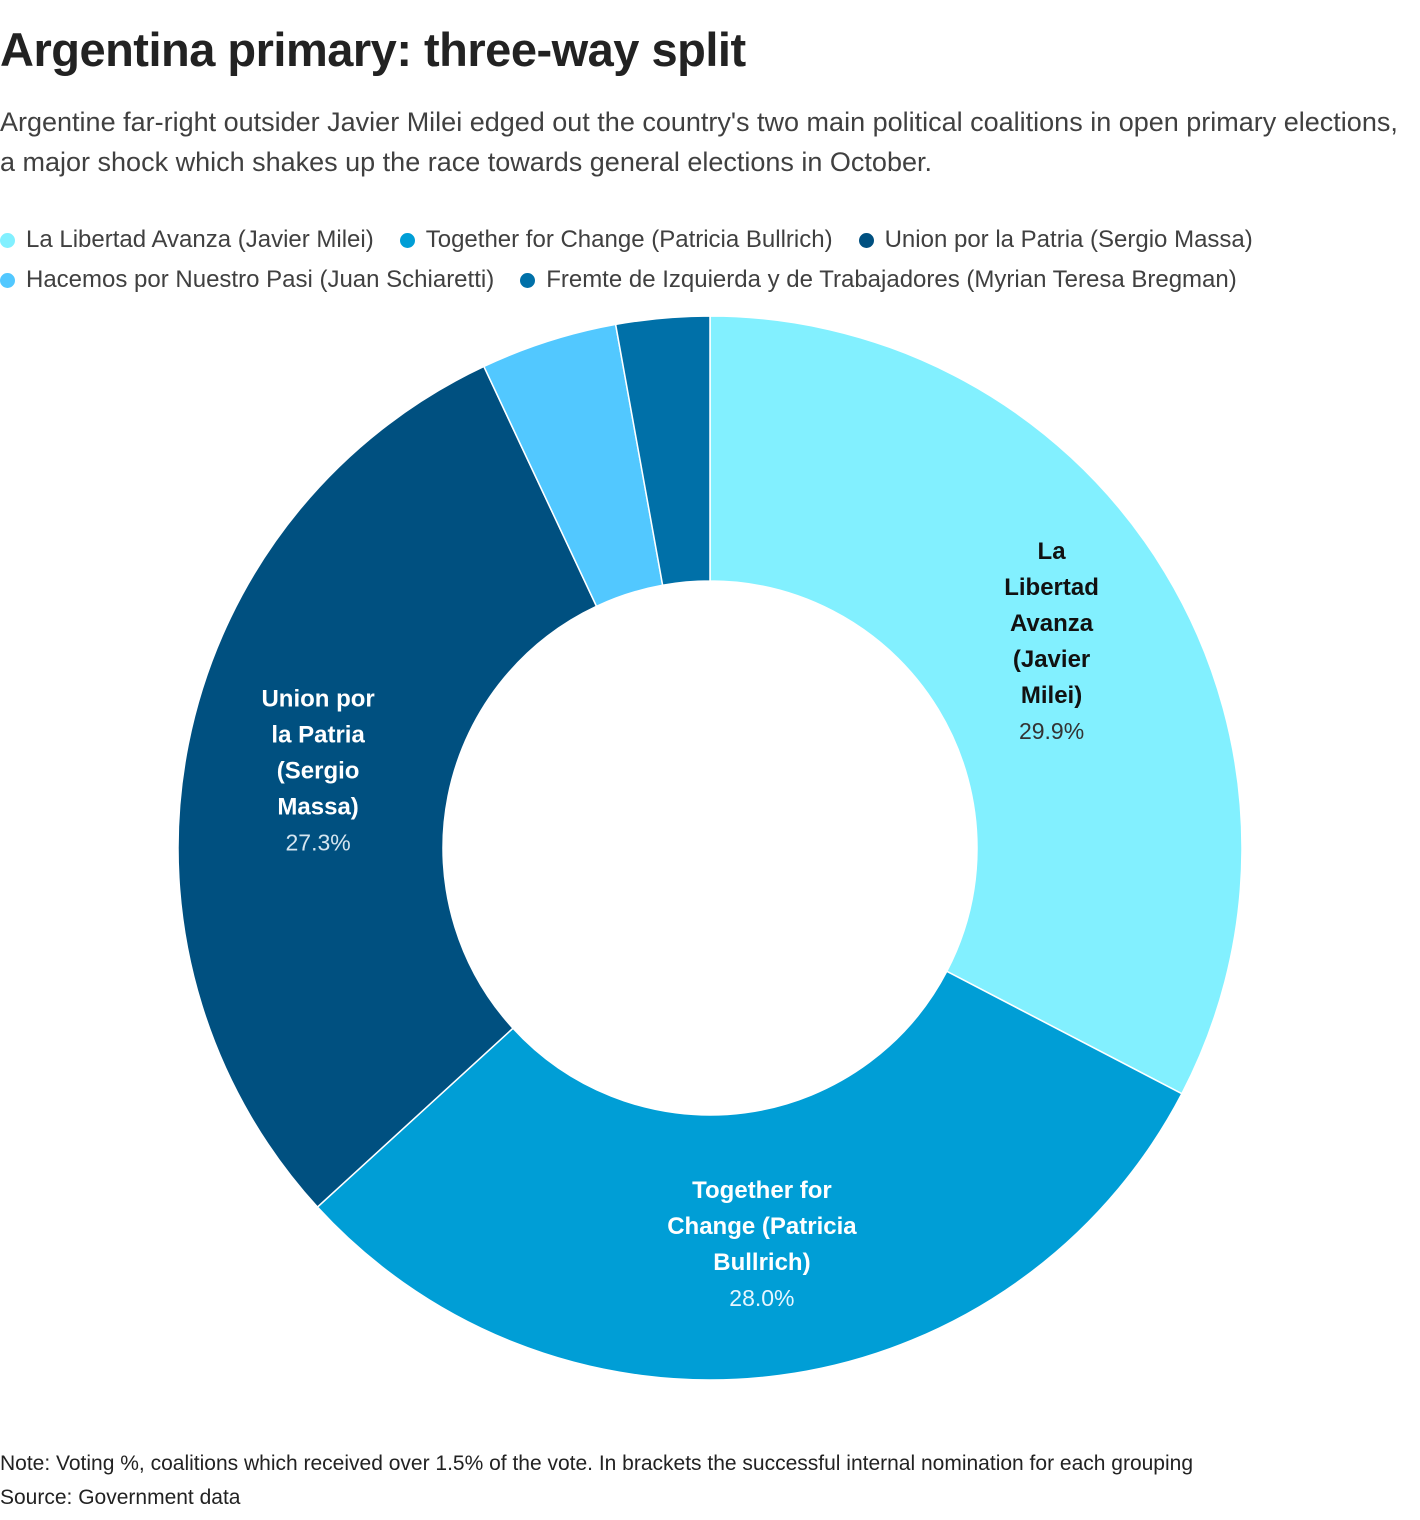  Describe the element at coordinates (318, 734) in the screenshot. I see `slice-label-line: la Patria` at that location.